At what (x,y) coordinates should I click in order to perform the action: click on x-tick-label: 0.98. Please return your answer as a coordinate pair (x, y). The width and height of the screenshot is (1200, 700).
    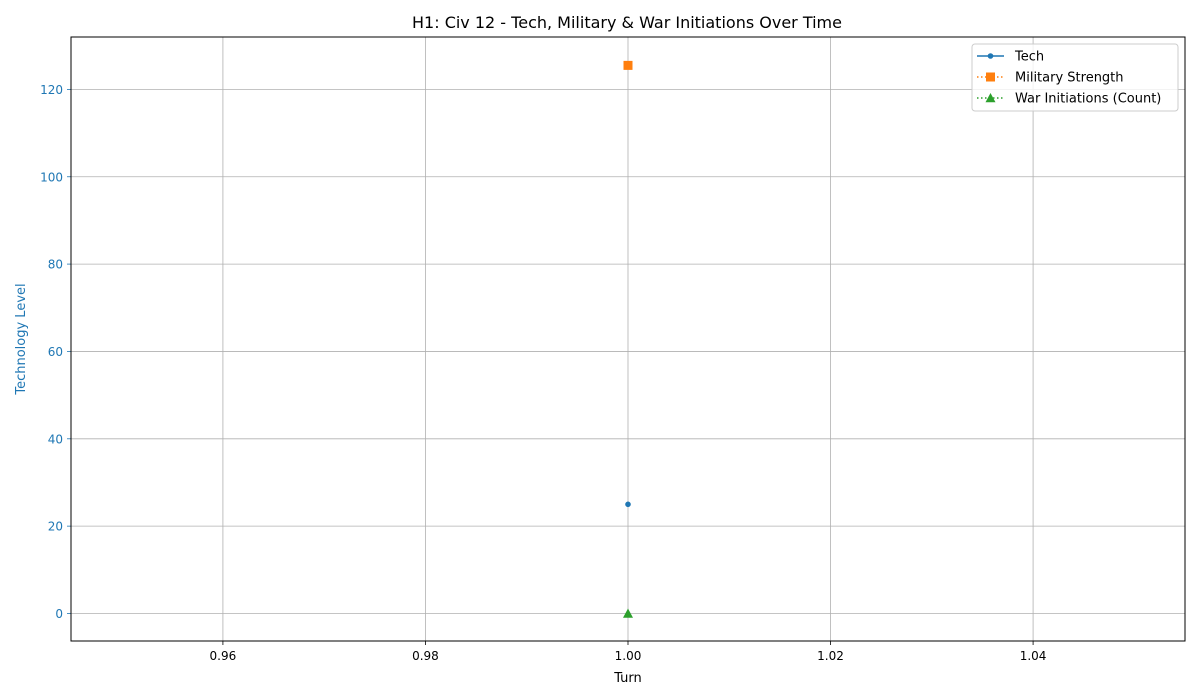
    Looking at the image, I should click on (425, 656).